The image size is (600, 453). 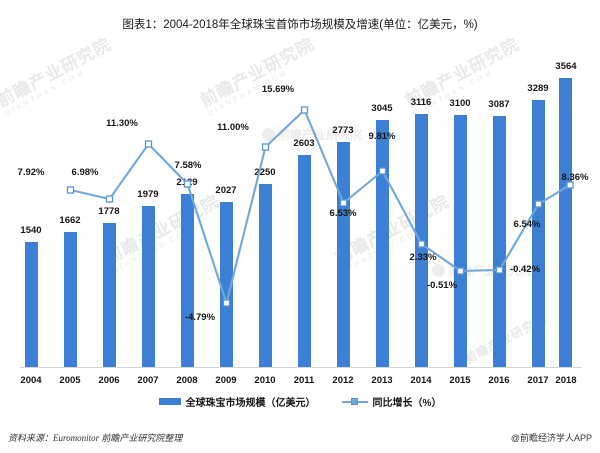 I want to click on x-axis-label-2017: 2017, so click(x=538, y=380).